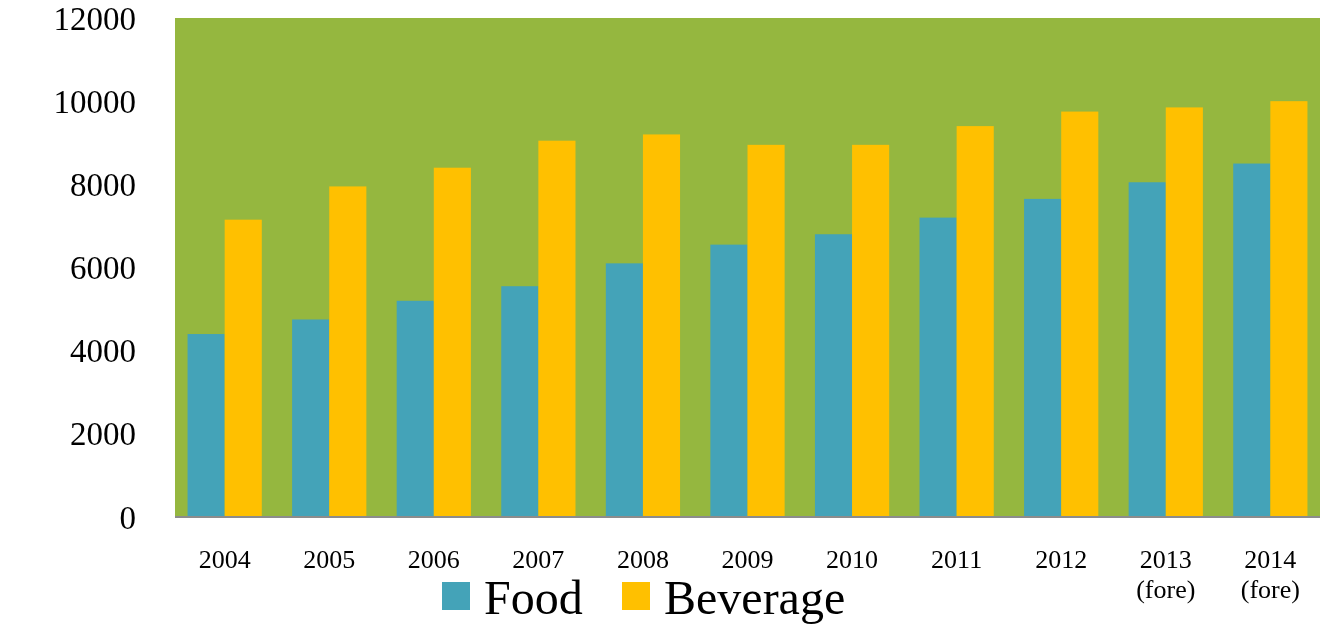 This screenshot has width=1324, height=629. Describe the element at coordinates (103, 268) in the screenshot. I see `y-tick-label: 6000` at that location.